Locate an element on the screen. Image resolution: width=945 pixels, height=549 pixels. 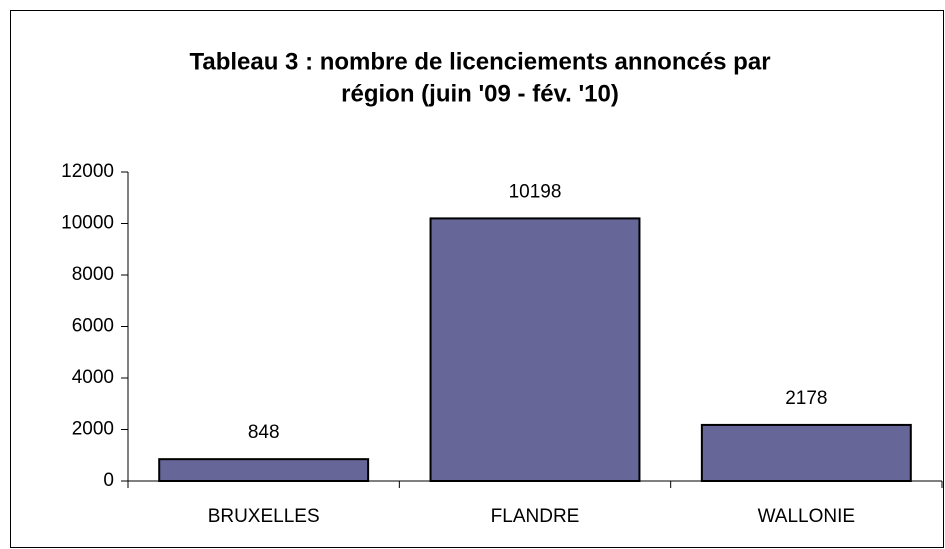
x-tick-label: BRUXELLES is located at coordinates (264, 516).